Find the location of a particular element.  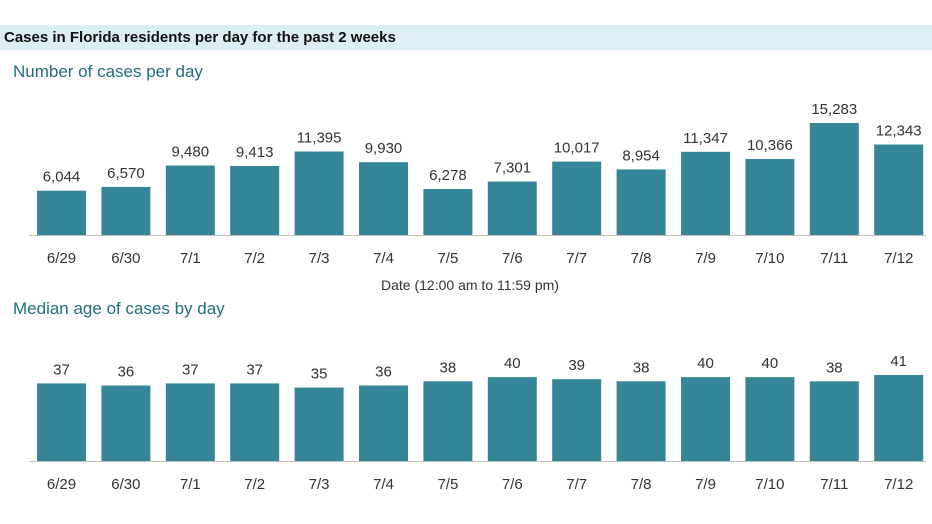

cases-x-tick-label: 7/2 is located at coordinates (254, 258).